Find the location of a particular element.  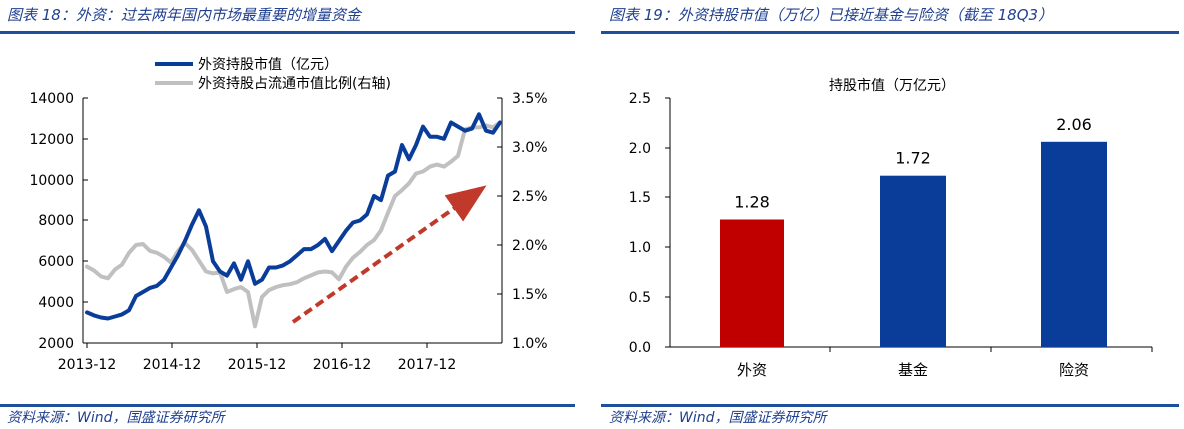

y2-tick: 3.5% is located at coordinates (522, 99).